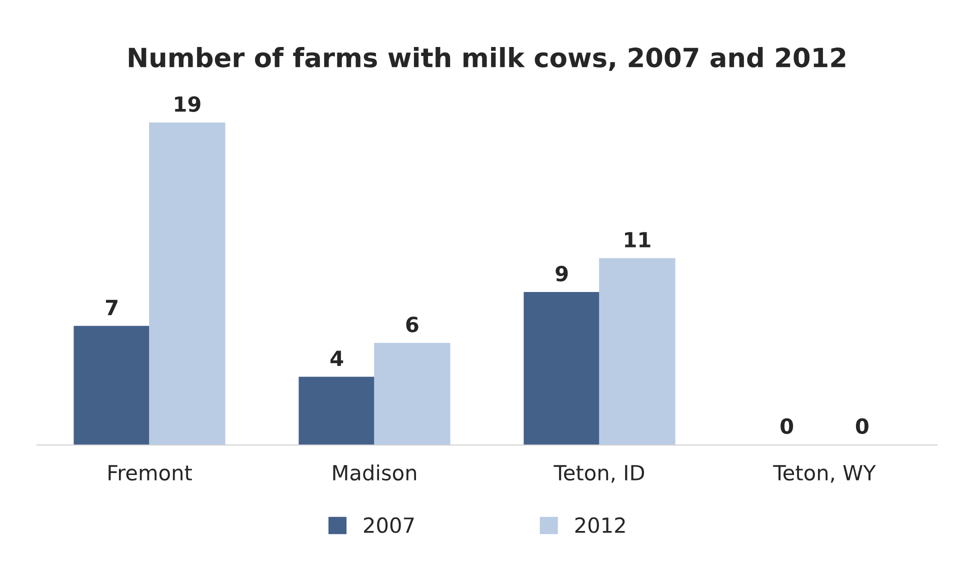 The width and height of the screenshot is (956, 579). What do you see at coordinates (412, 324) in the screenshot?
I see `data-label: 6` at bounding box center [412, 324].